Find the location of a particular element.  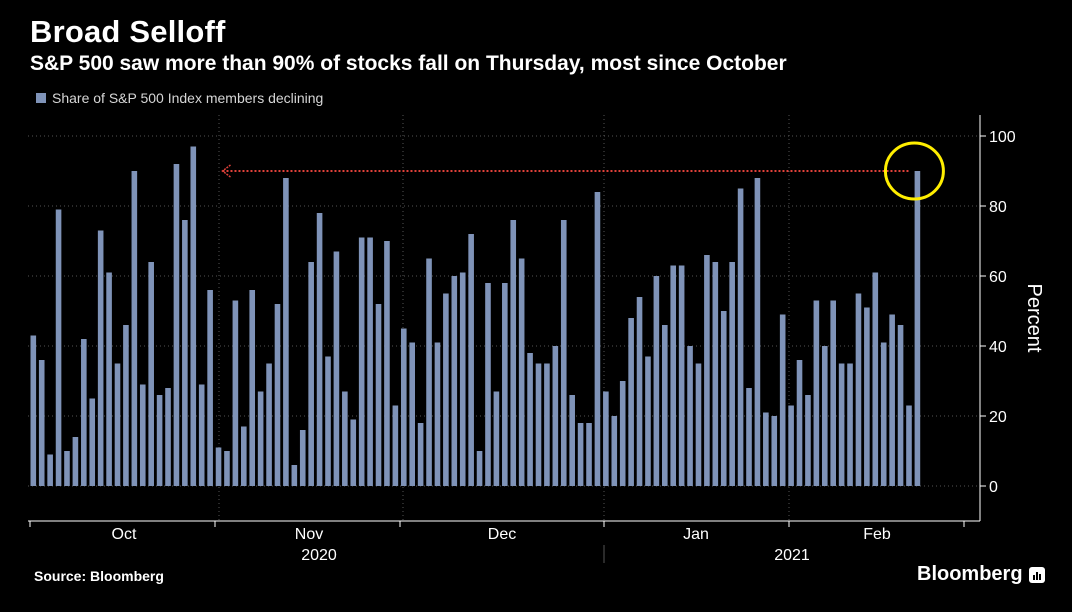

annotation-arrow-head is located at coordinates (226, 171).